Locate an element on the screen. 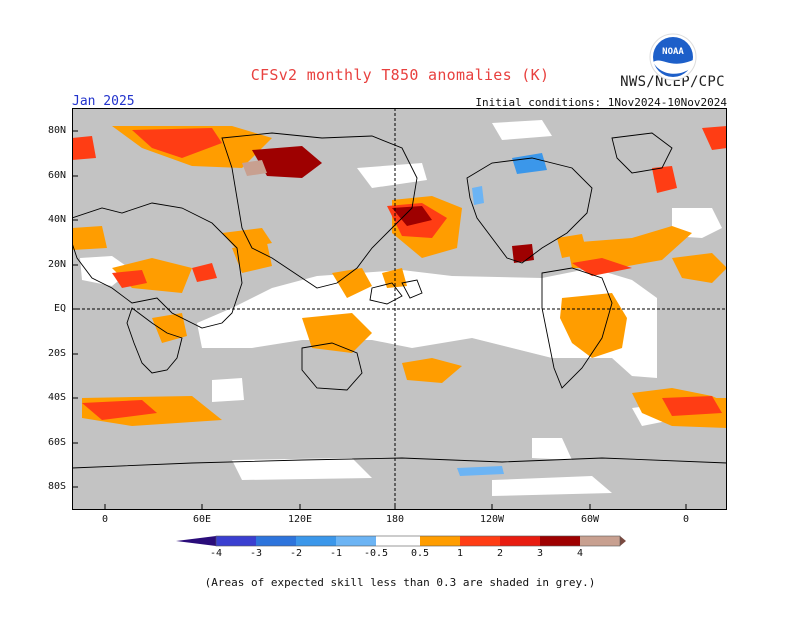 The image size is (800, 618). map-title: CFSv2 monthly T850 anomalies (K) is located at coordinates (400, 75).